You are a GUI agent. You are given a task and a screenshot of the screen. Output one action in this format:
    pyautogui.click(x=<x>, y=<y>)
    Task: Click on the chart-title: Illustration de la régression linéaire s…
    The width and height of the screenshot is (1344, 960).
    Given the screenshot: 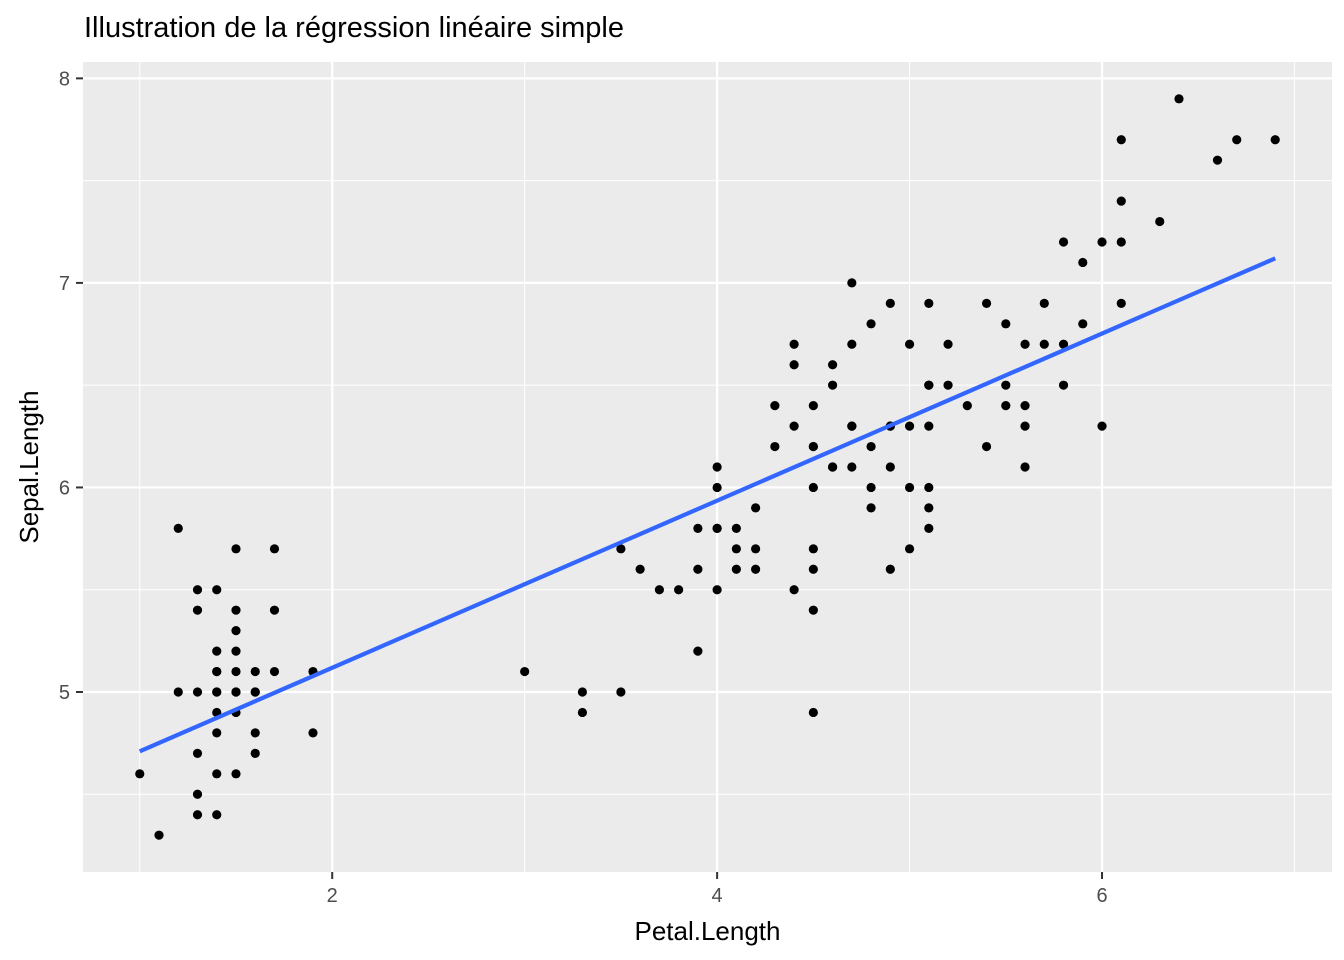 What is the action you would take?
    pyautogui.click(x=354, y=28)
    